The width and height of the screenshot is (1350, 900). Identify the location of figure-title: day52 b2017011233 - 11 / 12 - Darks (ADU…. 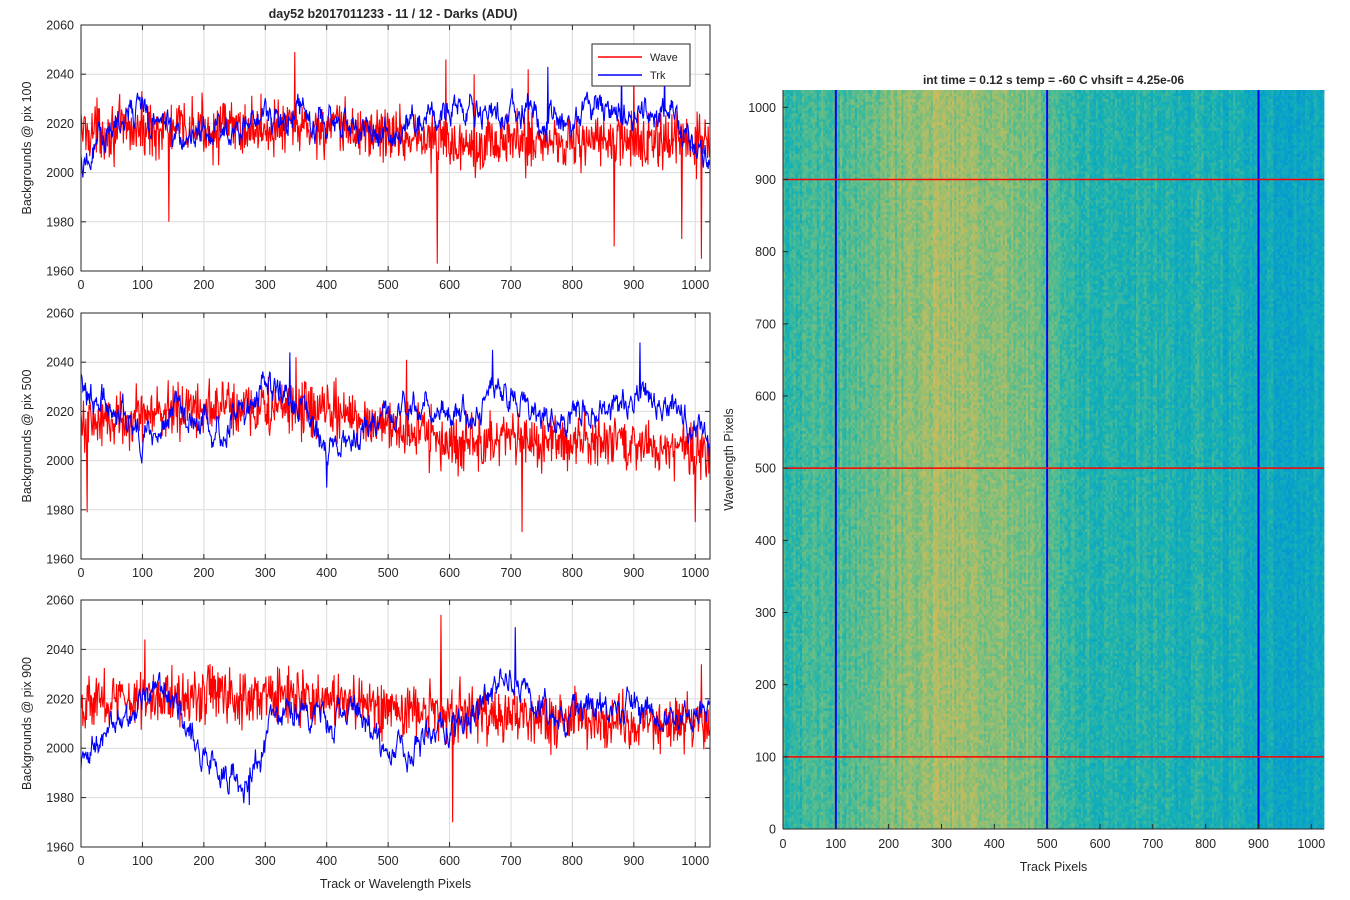
(393, 14).